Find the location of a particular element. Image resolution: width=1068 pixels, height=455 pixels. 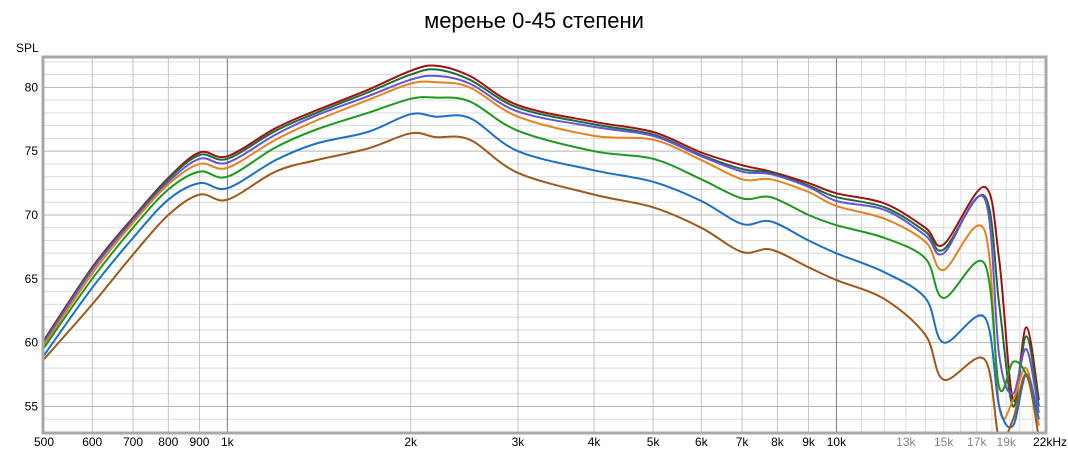

x-tick-label: 22kHz is located at coordinates (1050, 442).